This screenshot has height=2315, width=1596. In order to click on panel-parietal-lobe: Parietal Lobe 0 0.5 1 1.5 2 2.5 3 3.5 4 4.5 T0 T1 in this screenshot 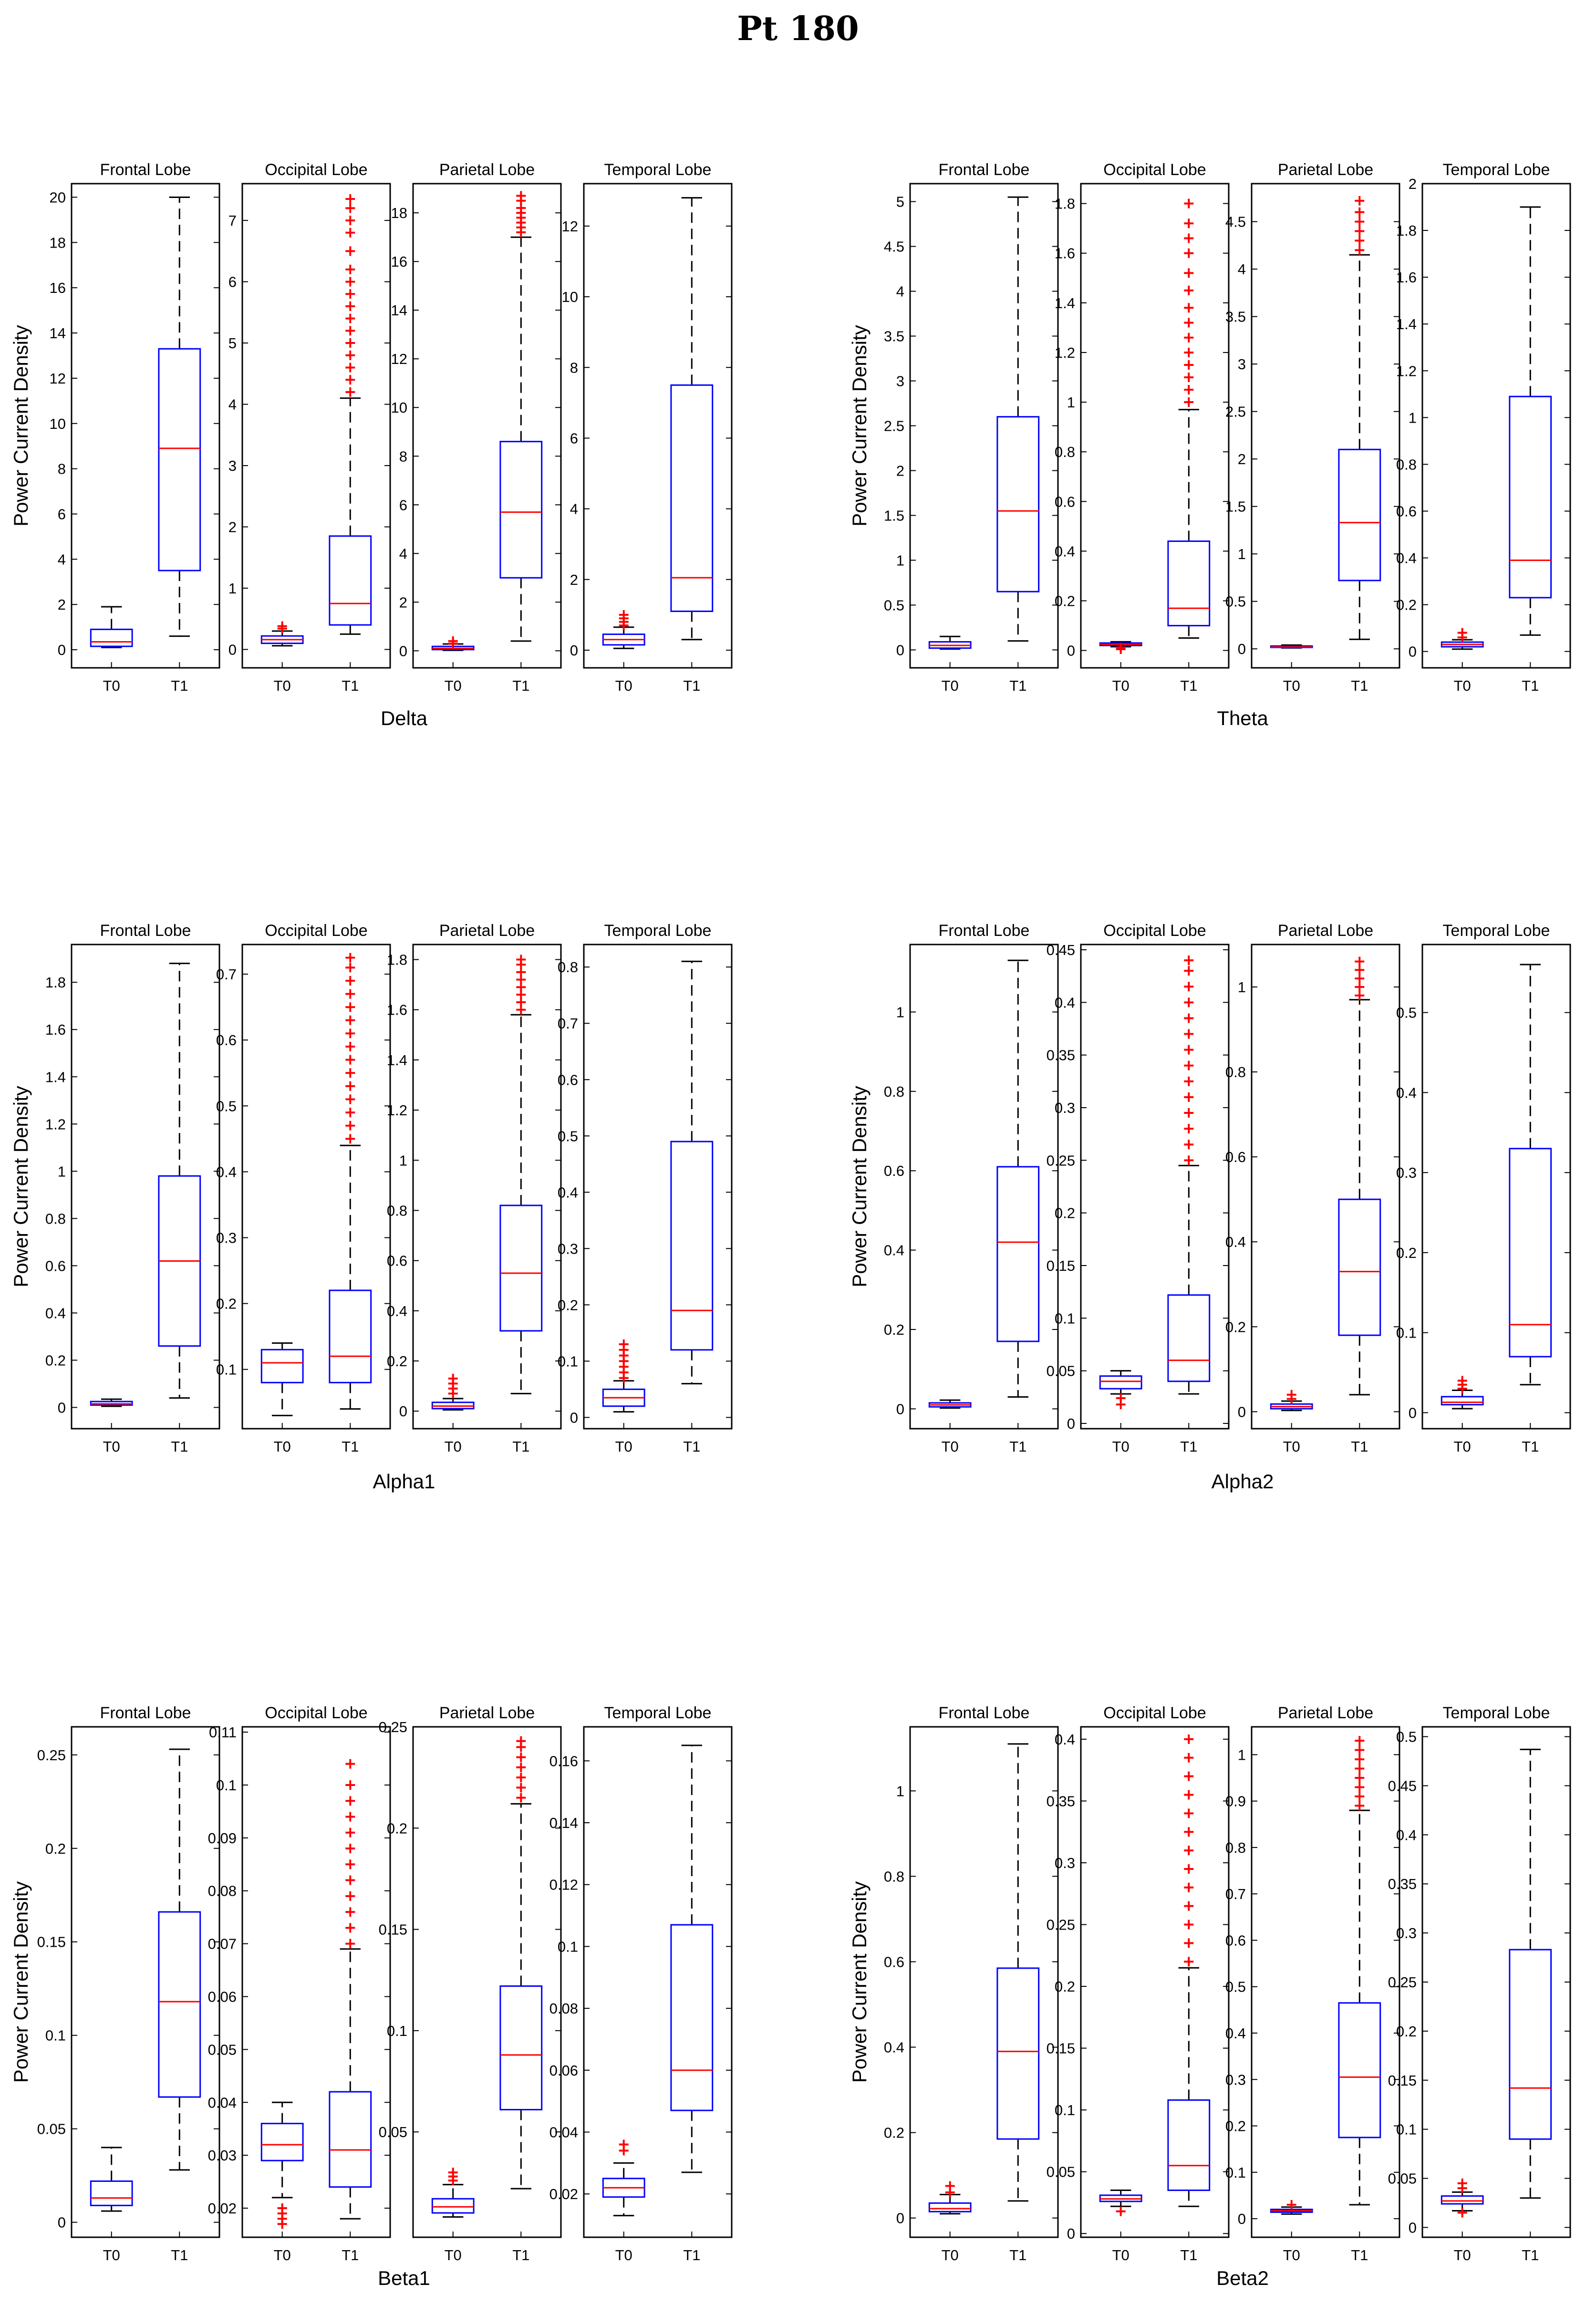, I will do `click(1313, 427)`.